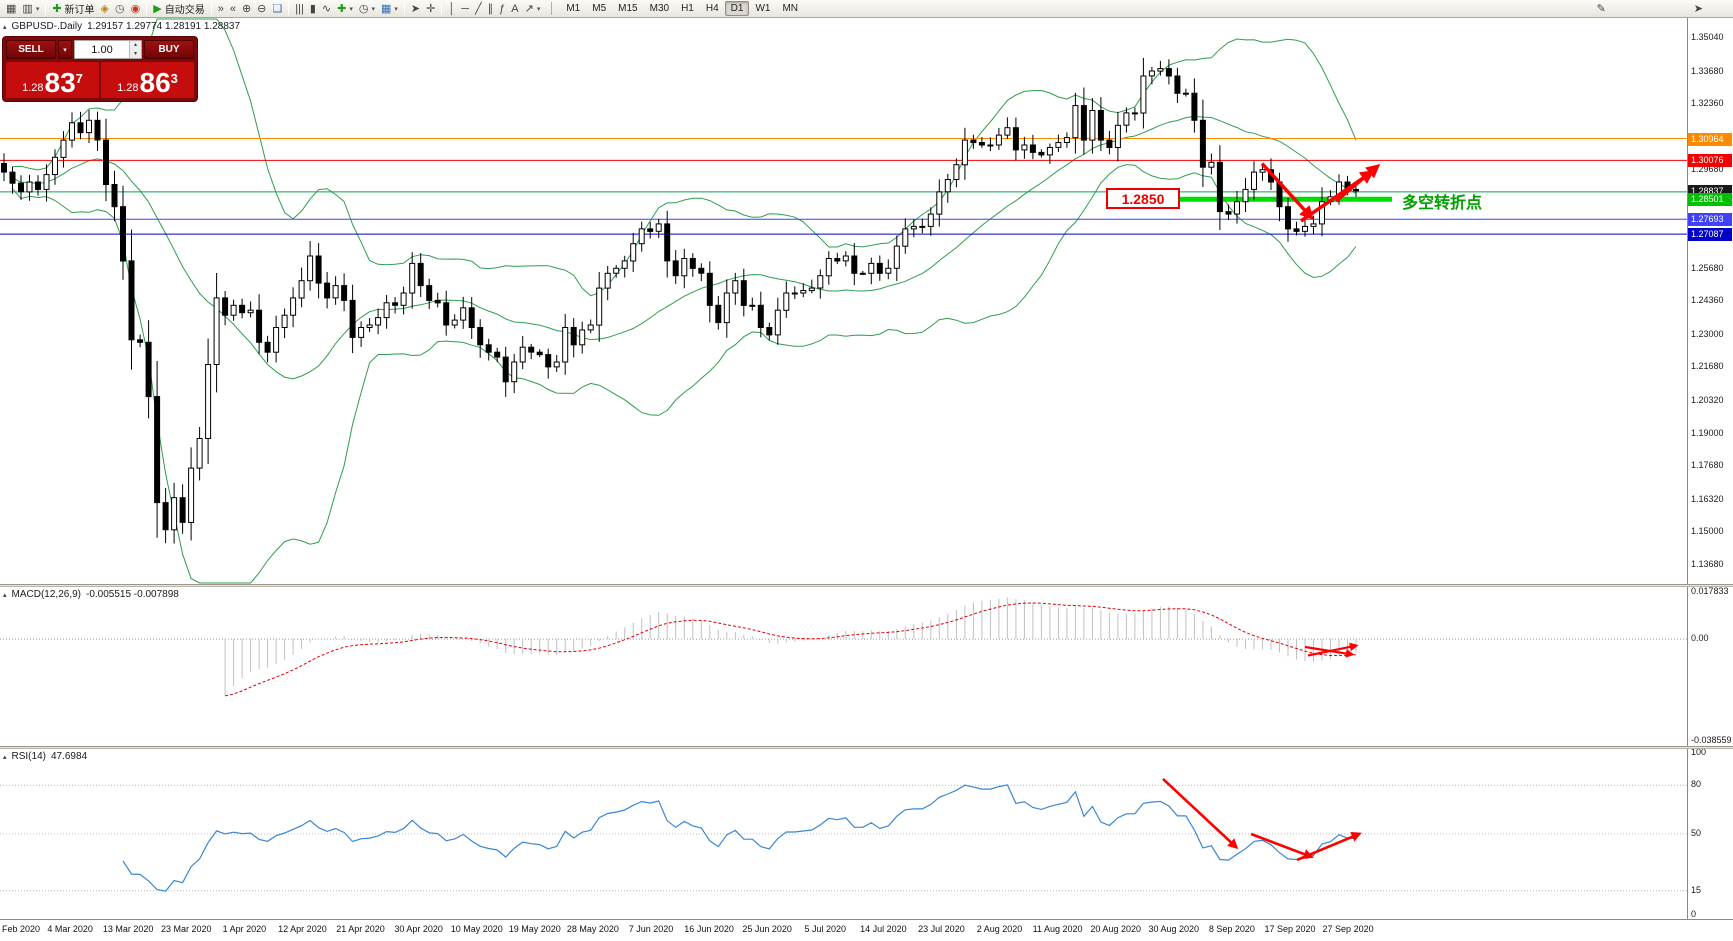  I want to click on price-tick-label: 1.13680, so click(1707, 563).